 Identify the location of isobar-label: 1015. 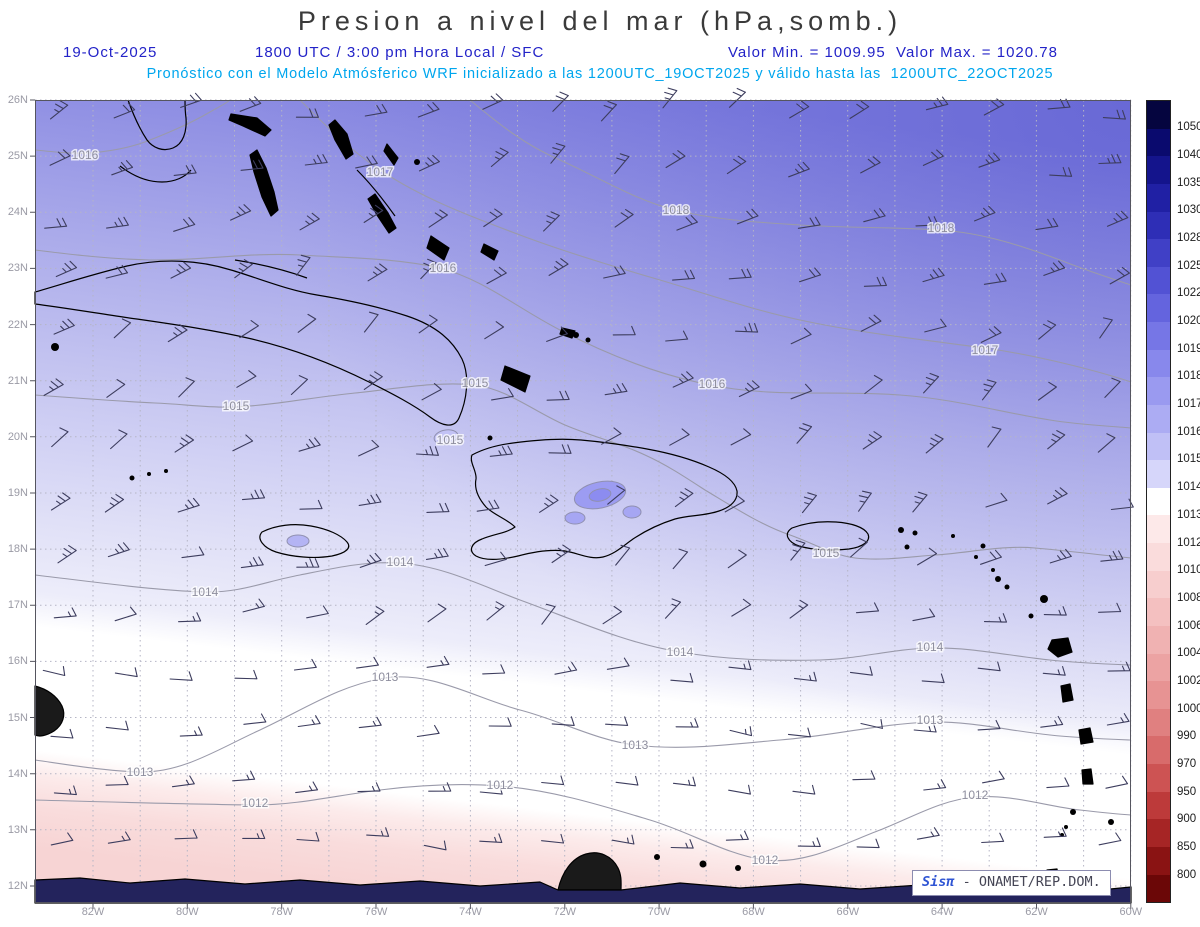
(826, 553).